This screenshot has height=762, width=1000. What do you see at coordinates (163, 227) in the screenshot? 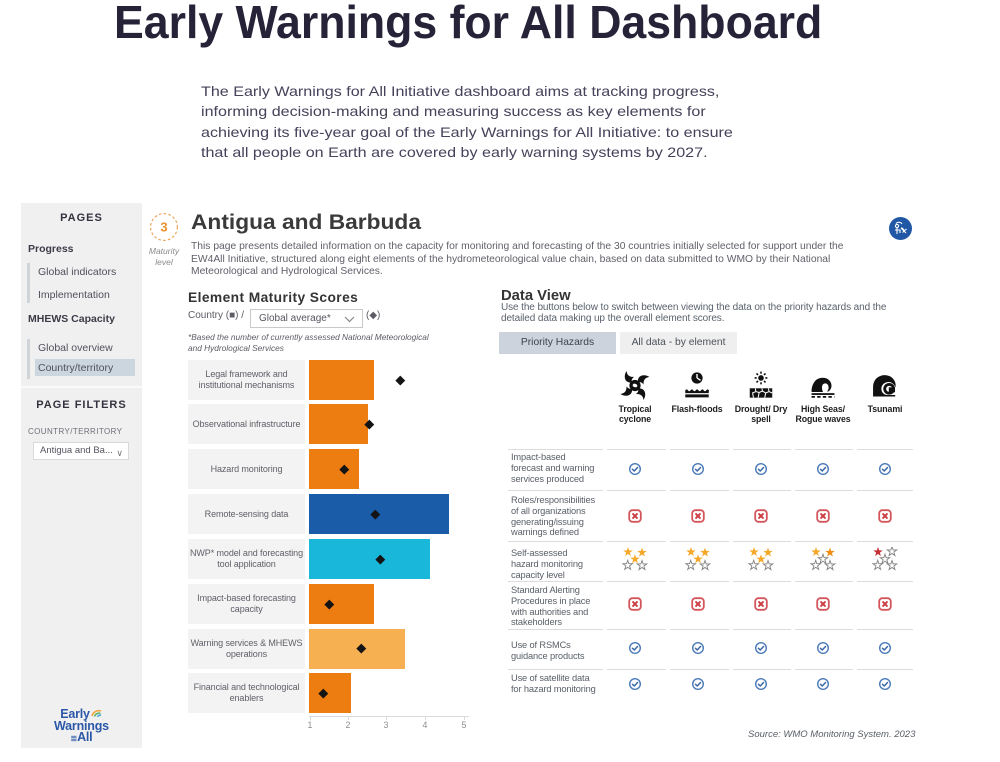
I see `svg-text: 3` at bounding box center [163, 227].